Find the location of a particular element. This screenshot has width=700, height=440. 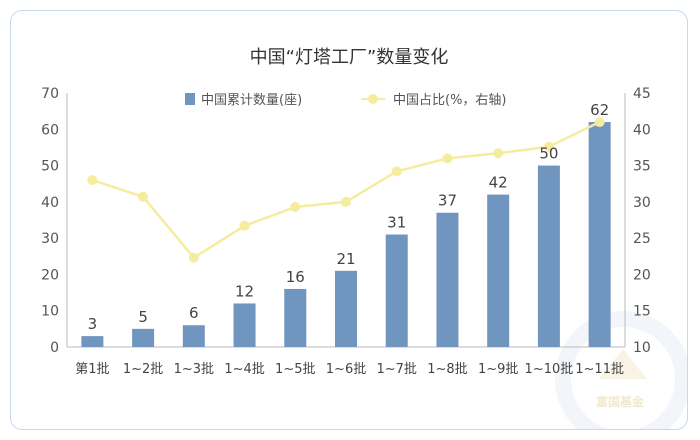

y-right-tick-label: 45 is located at coordinates (642, 94).